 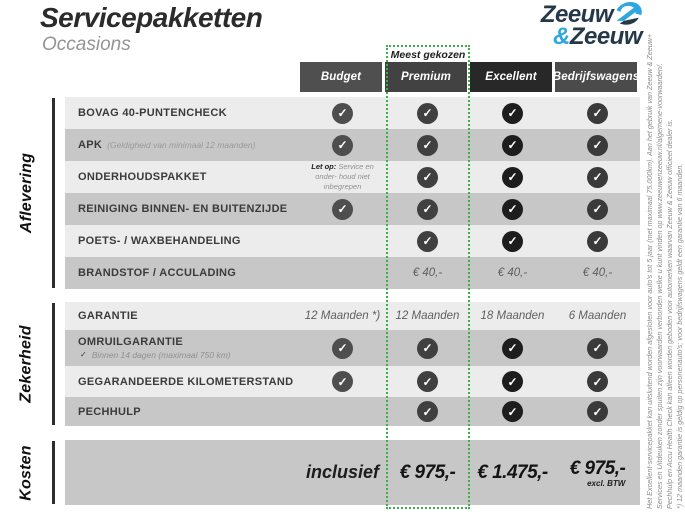 I want to click on zeeuw-zeeuw-logo: Zeeuw &Zeeuw, so click(x=574, y=25).